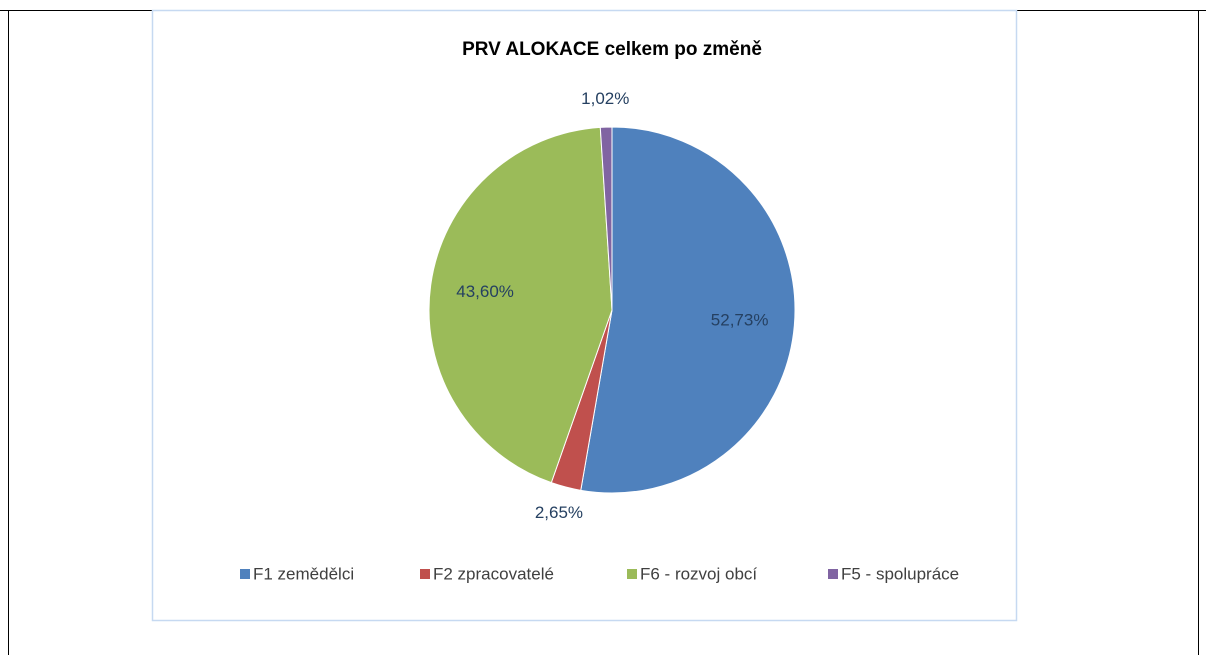 The image size is (1206, 655). Describe the element at coordinates (740, 319) in the screenshot. I see `data-label: 52,73%` at that location.